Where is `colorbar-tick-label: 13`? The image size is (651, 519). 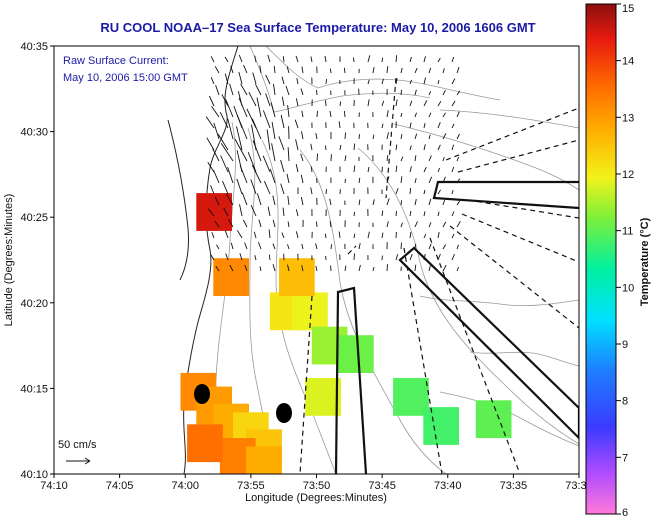 colorbar-tick-label: 13 is located at coordinates (628, 118).